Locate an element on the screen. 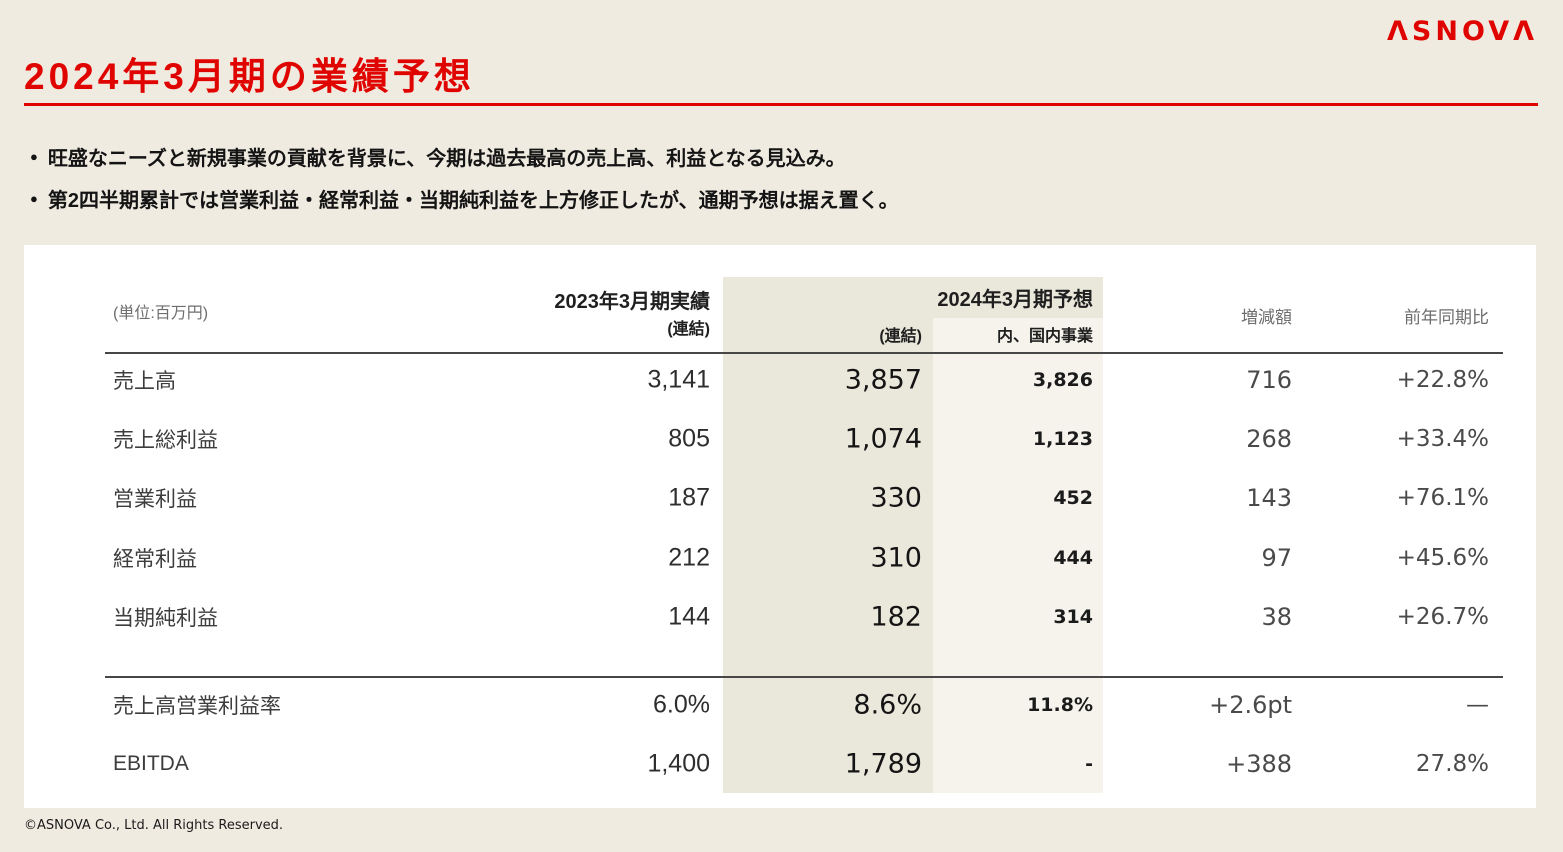  cell-yoy: +33.4% is located at coordinates (1442, 439).